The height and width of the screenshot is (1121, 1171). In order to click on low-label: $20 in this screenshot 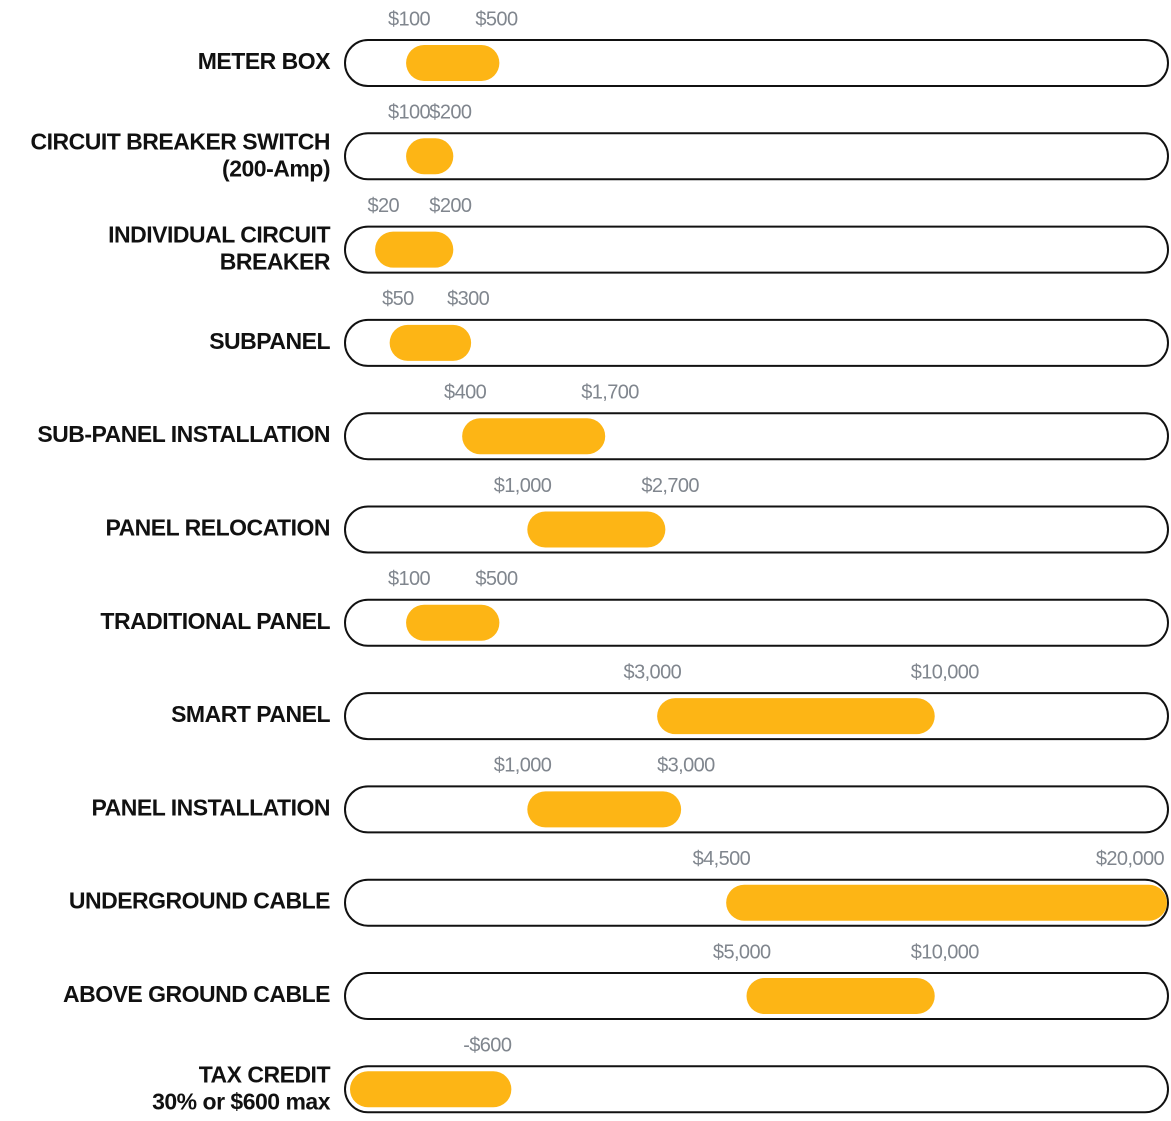, I will do `click(383, 206)`.